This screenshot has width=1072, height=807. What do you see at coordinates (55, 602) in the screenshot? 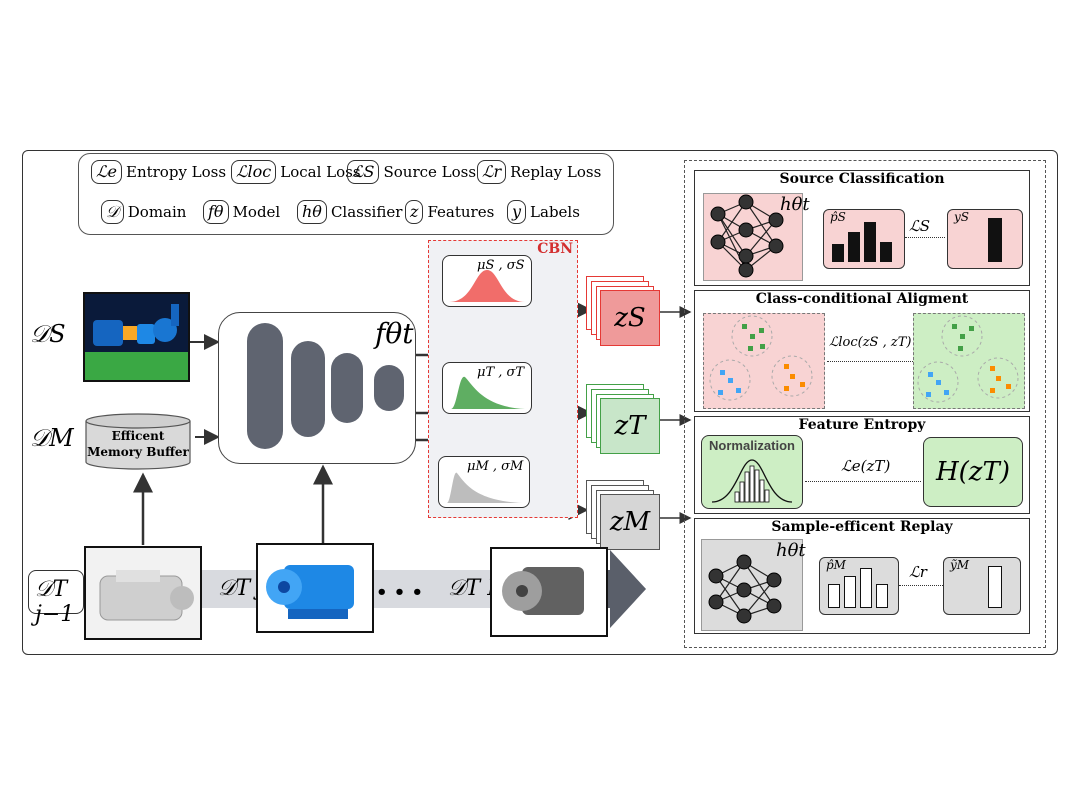
I see `dt-prev-label: 𝒟T j−1` at bounding box center [55, 602].